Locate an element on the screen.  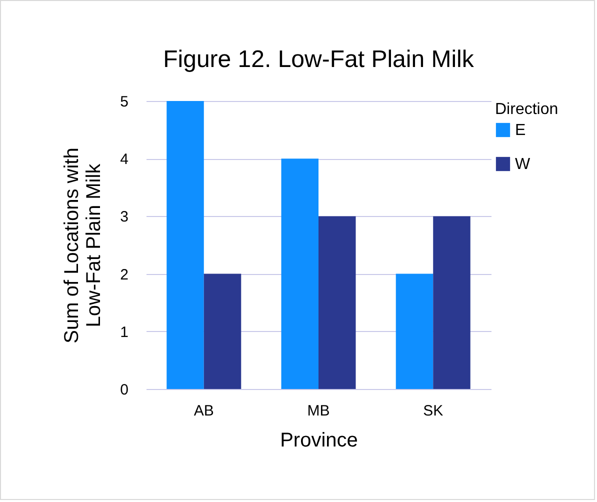
legend-label: E is located at coordinates (520, 130).